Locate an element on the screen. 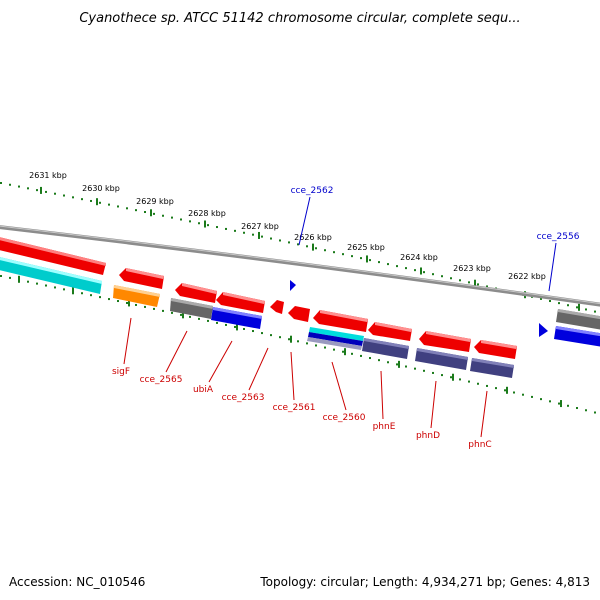 This screenshot has width=600, height=600. scale-label: 2627 kbp is located at coordinates (260, 226).